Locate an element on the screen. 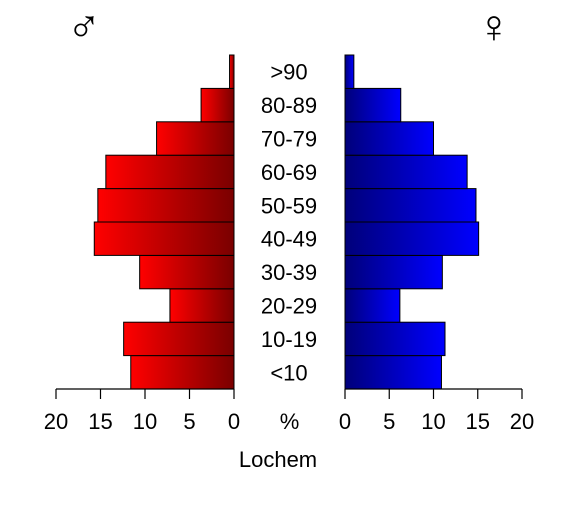  male-ticks: 0 5 10 15 20 is located at coordinates (142, 411).